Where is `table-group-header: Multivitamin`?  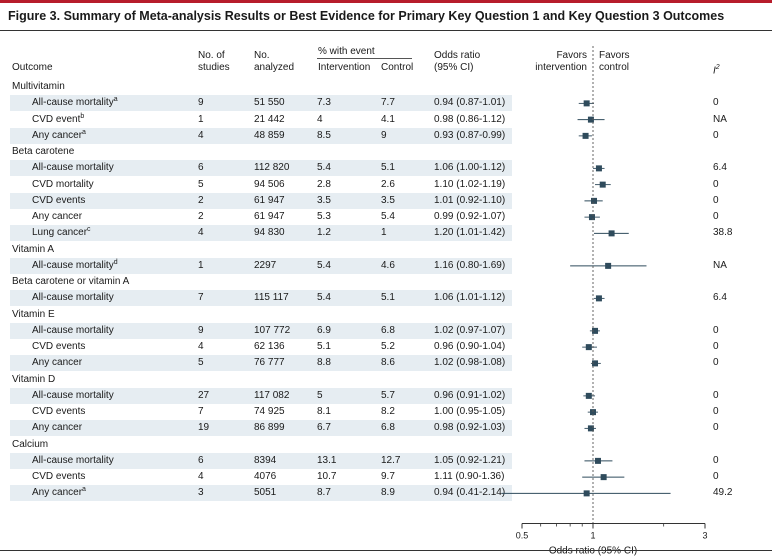 table-group-header: Multivitamin is located at coordinates (261, 87).